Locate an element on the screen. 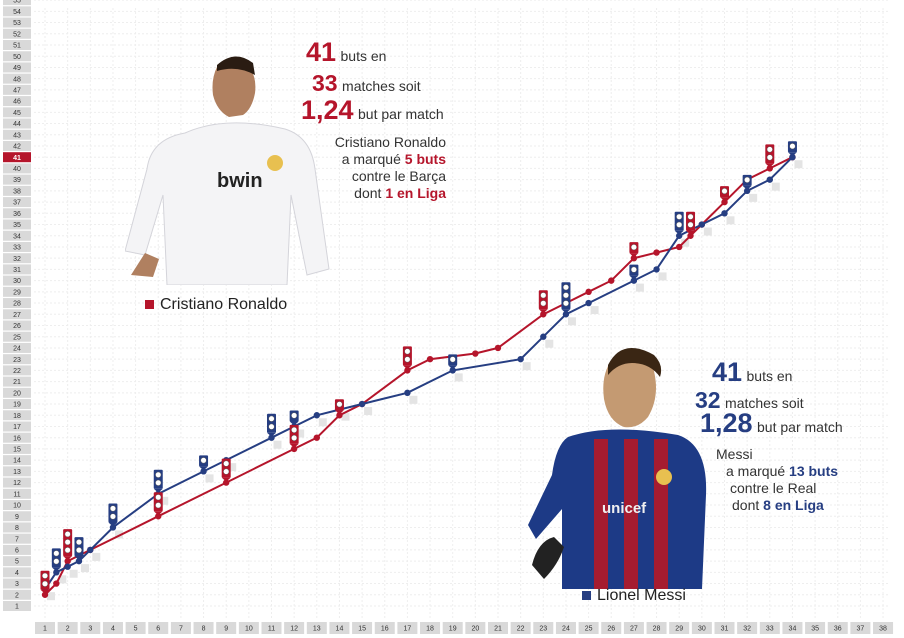 This screenshot has height=638, width=904. y-tick-label: 31 is located at coordinates (17, 270).